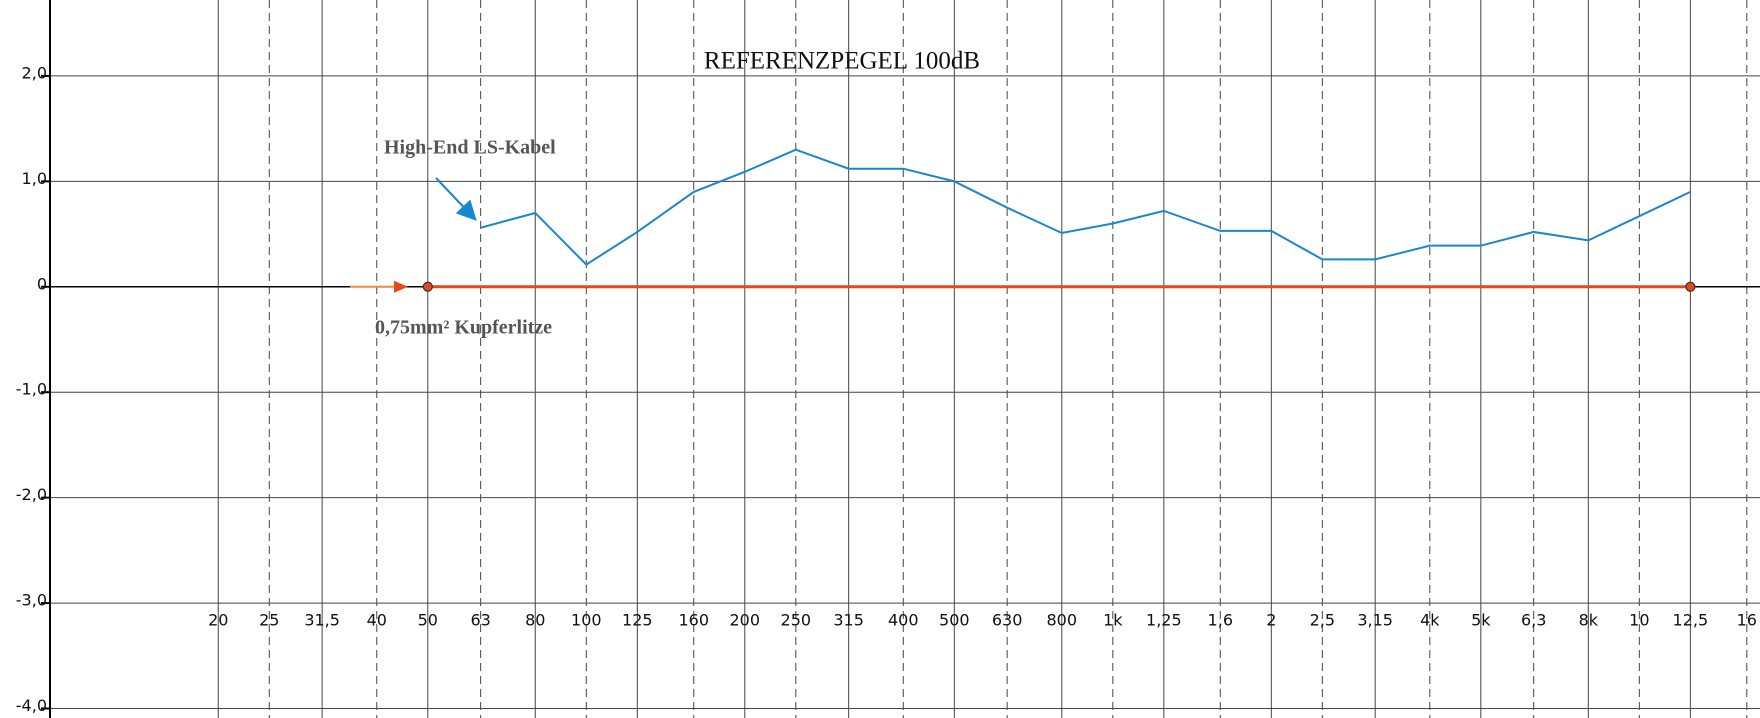 The image size is (1760, 718). Describe the element at coordinates (480, 620) in the screenshot. I see `x-tick-label: 63` at that location.